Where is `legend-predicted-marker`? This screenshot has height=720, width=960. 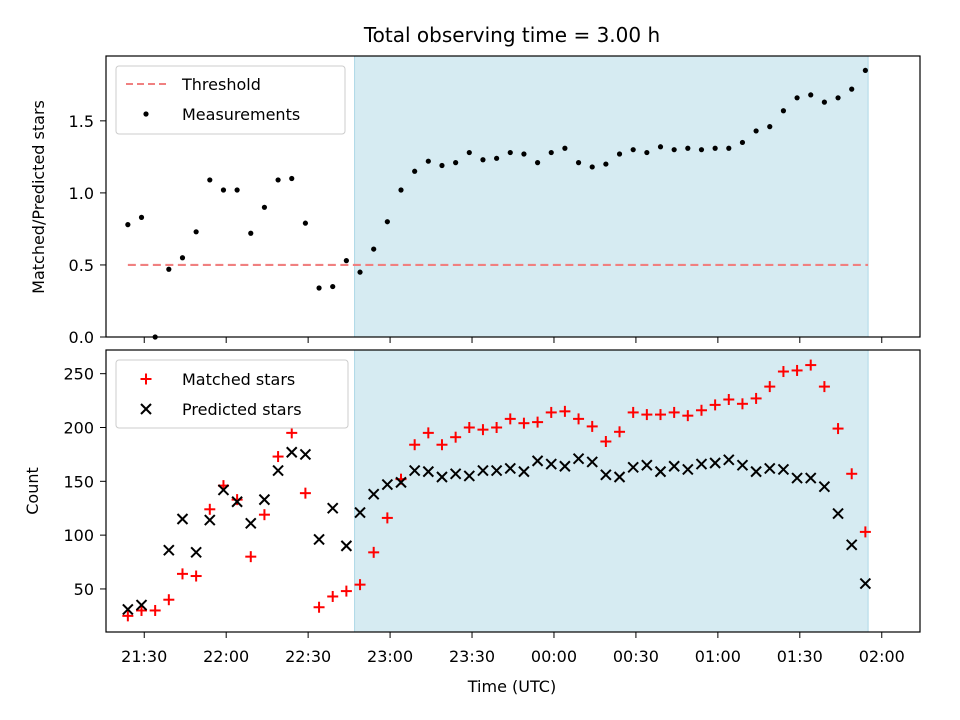
legend-predicted-marker is located at coordinates (146, 409).